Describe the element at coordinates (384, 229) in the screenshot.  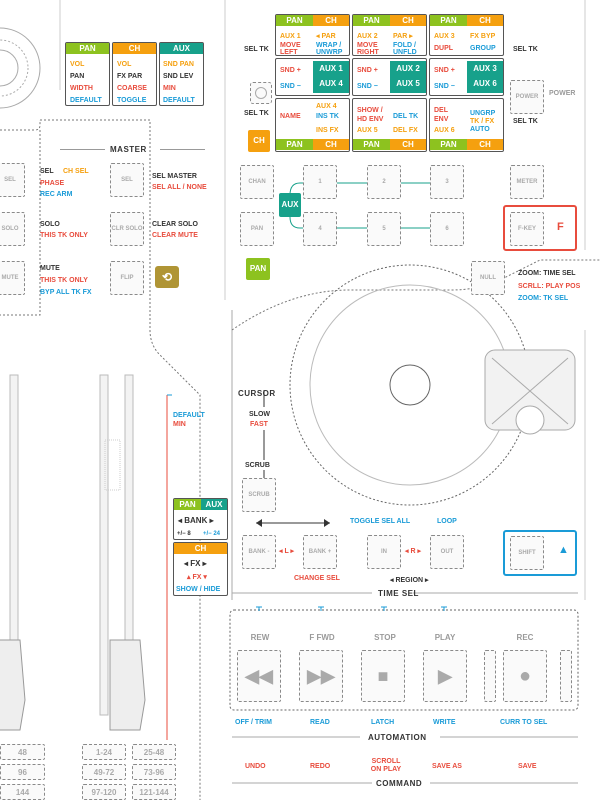
I see `channel-button-5: 5` at that location.